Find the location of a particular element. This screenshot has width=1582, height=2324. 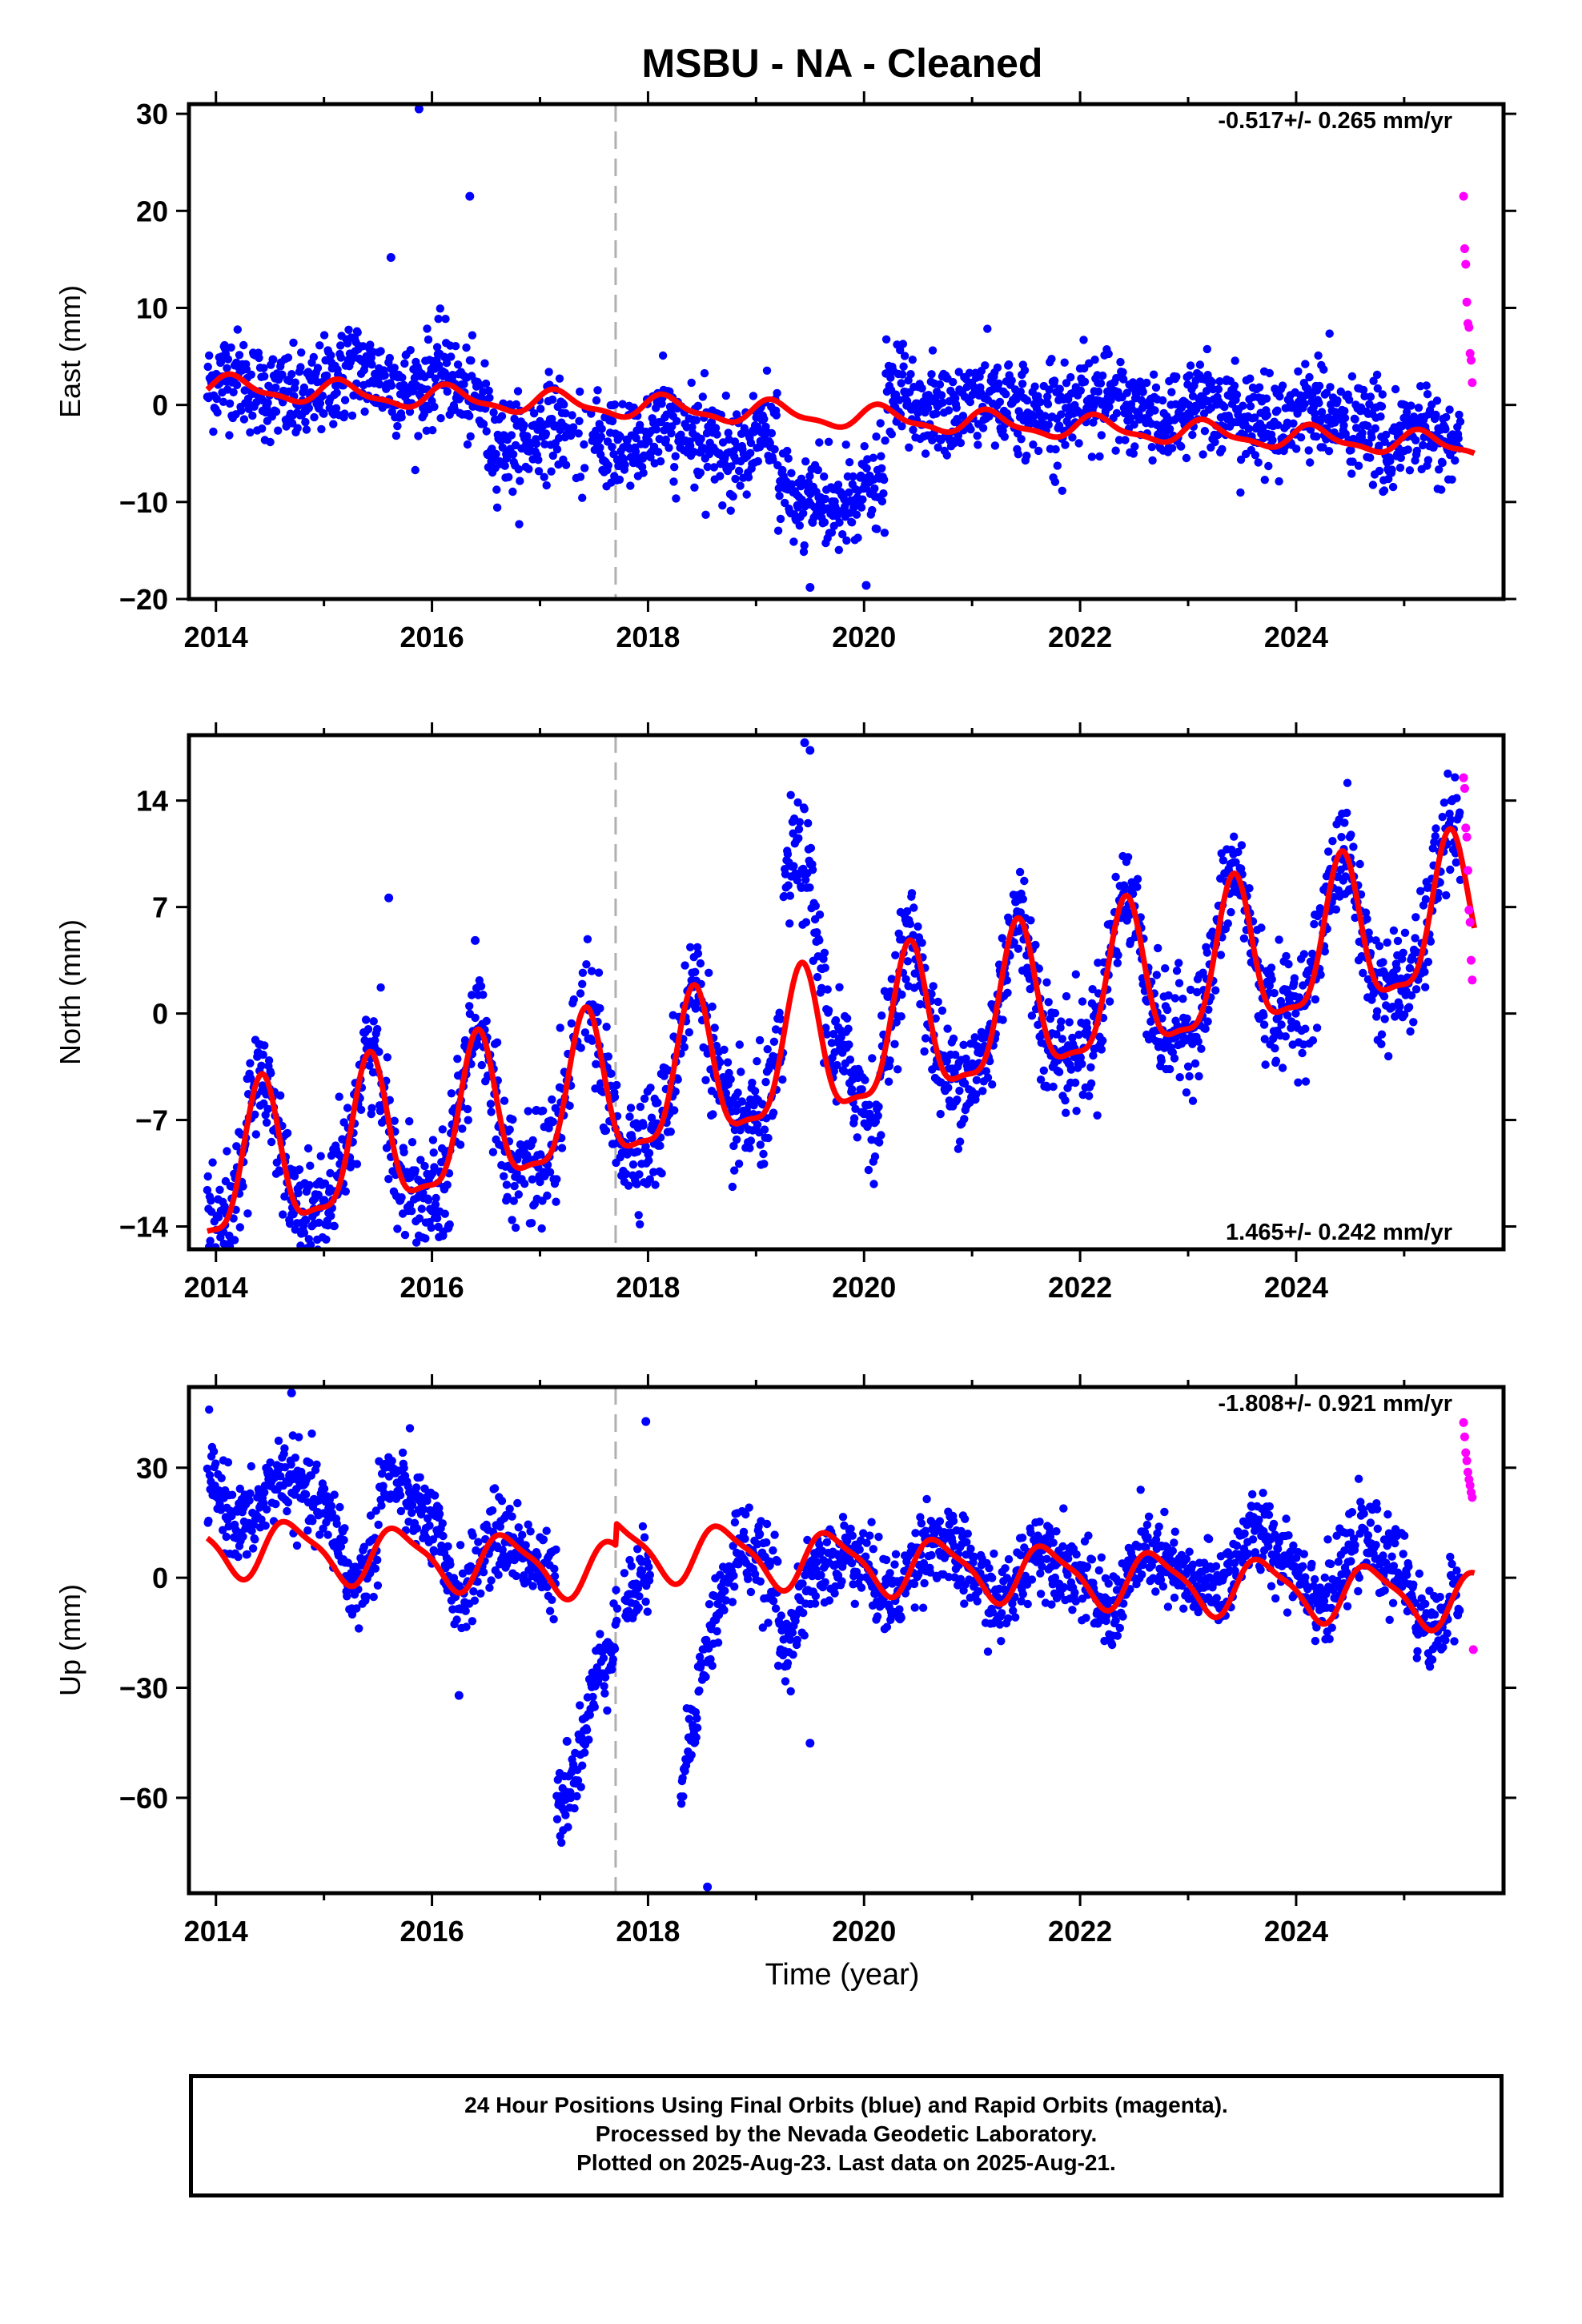

rapid-orbit-points is located at coordinates (1468, 879).